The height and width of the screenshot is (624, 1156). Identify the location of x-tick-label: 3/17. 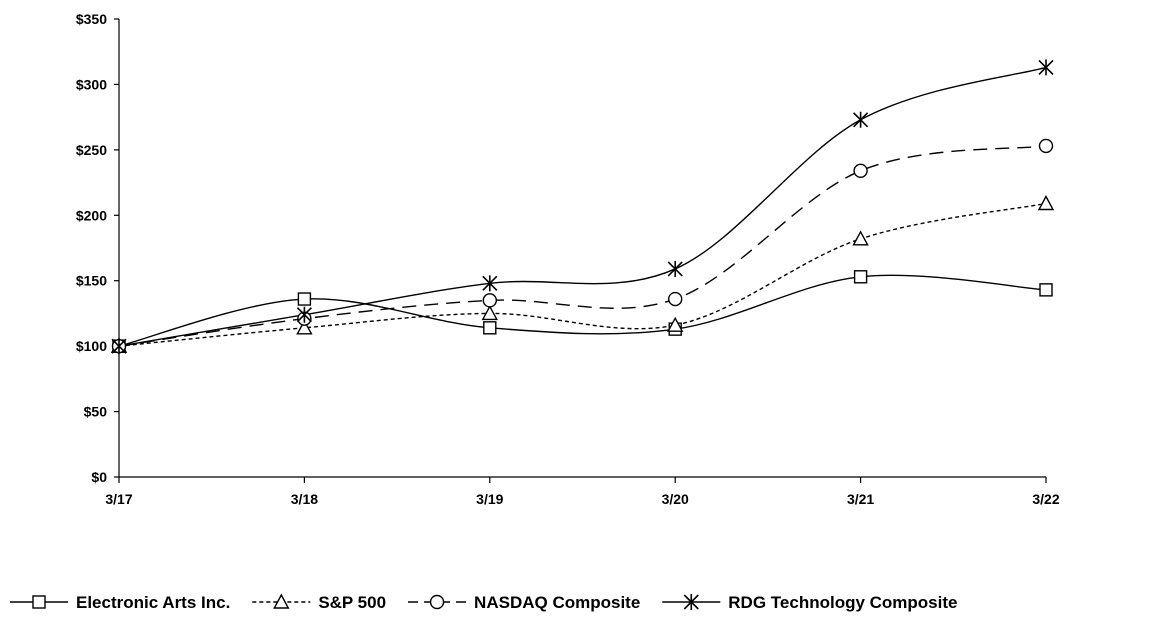
(118, 499).